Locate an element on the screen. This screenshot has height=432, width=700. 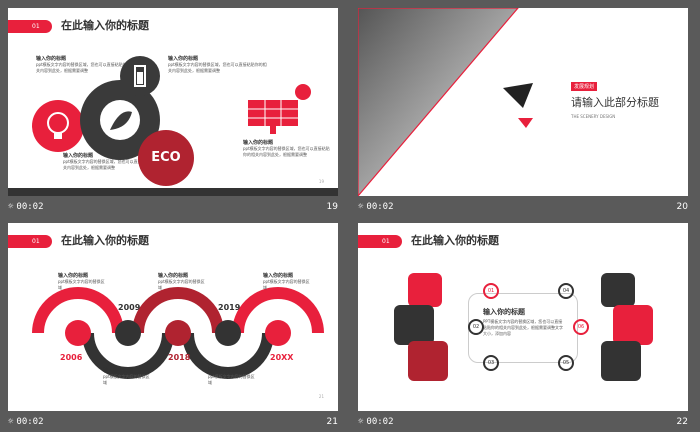
center-heading: 输入你的标题 is located at coordinates (504, 312).